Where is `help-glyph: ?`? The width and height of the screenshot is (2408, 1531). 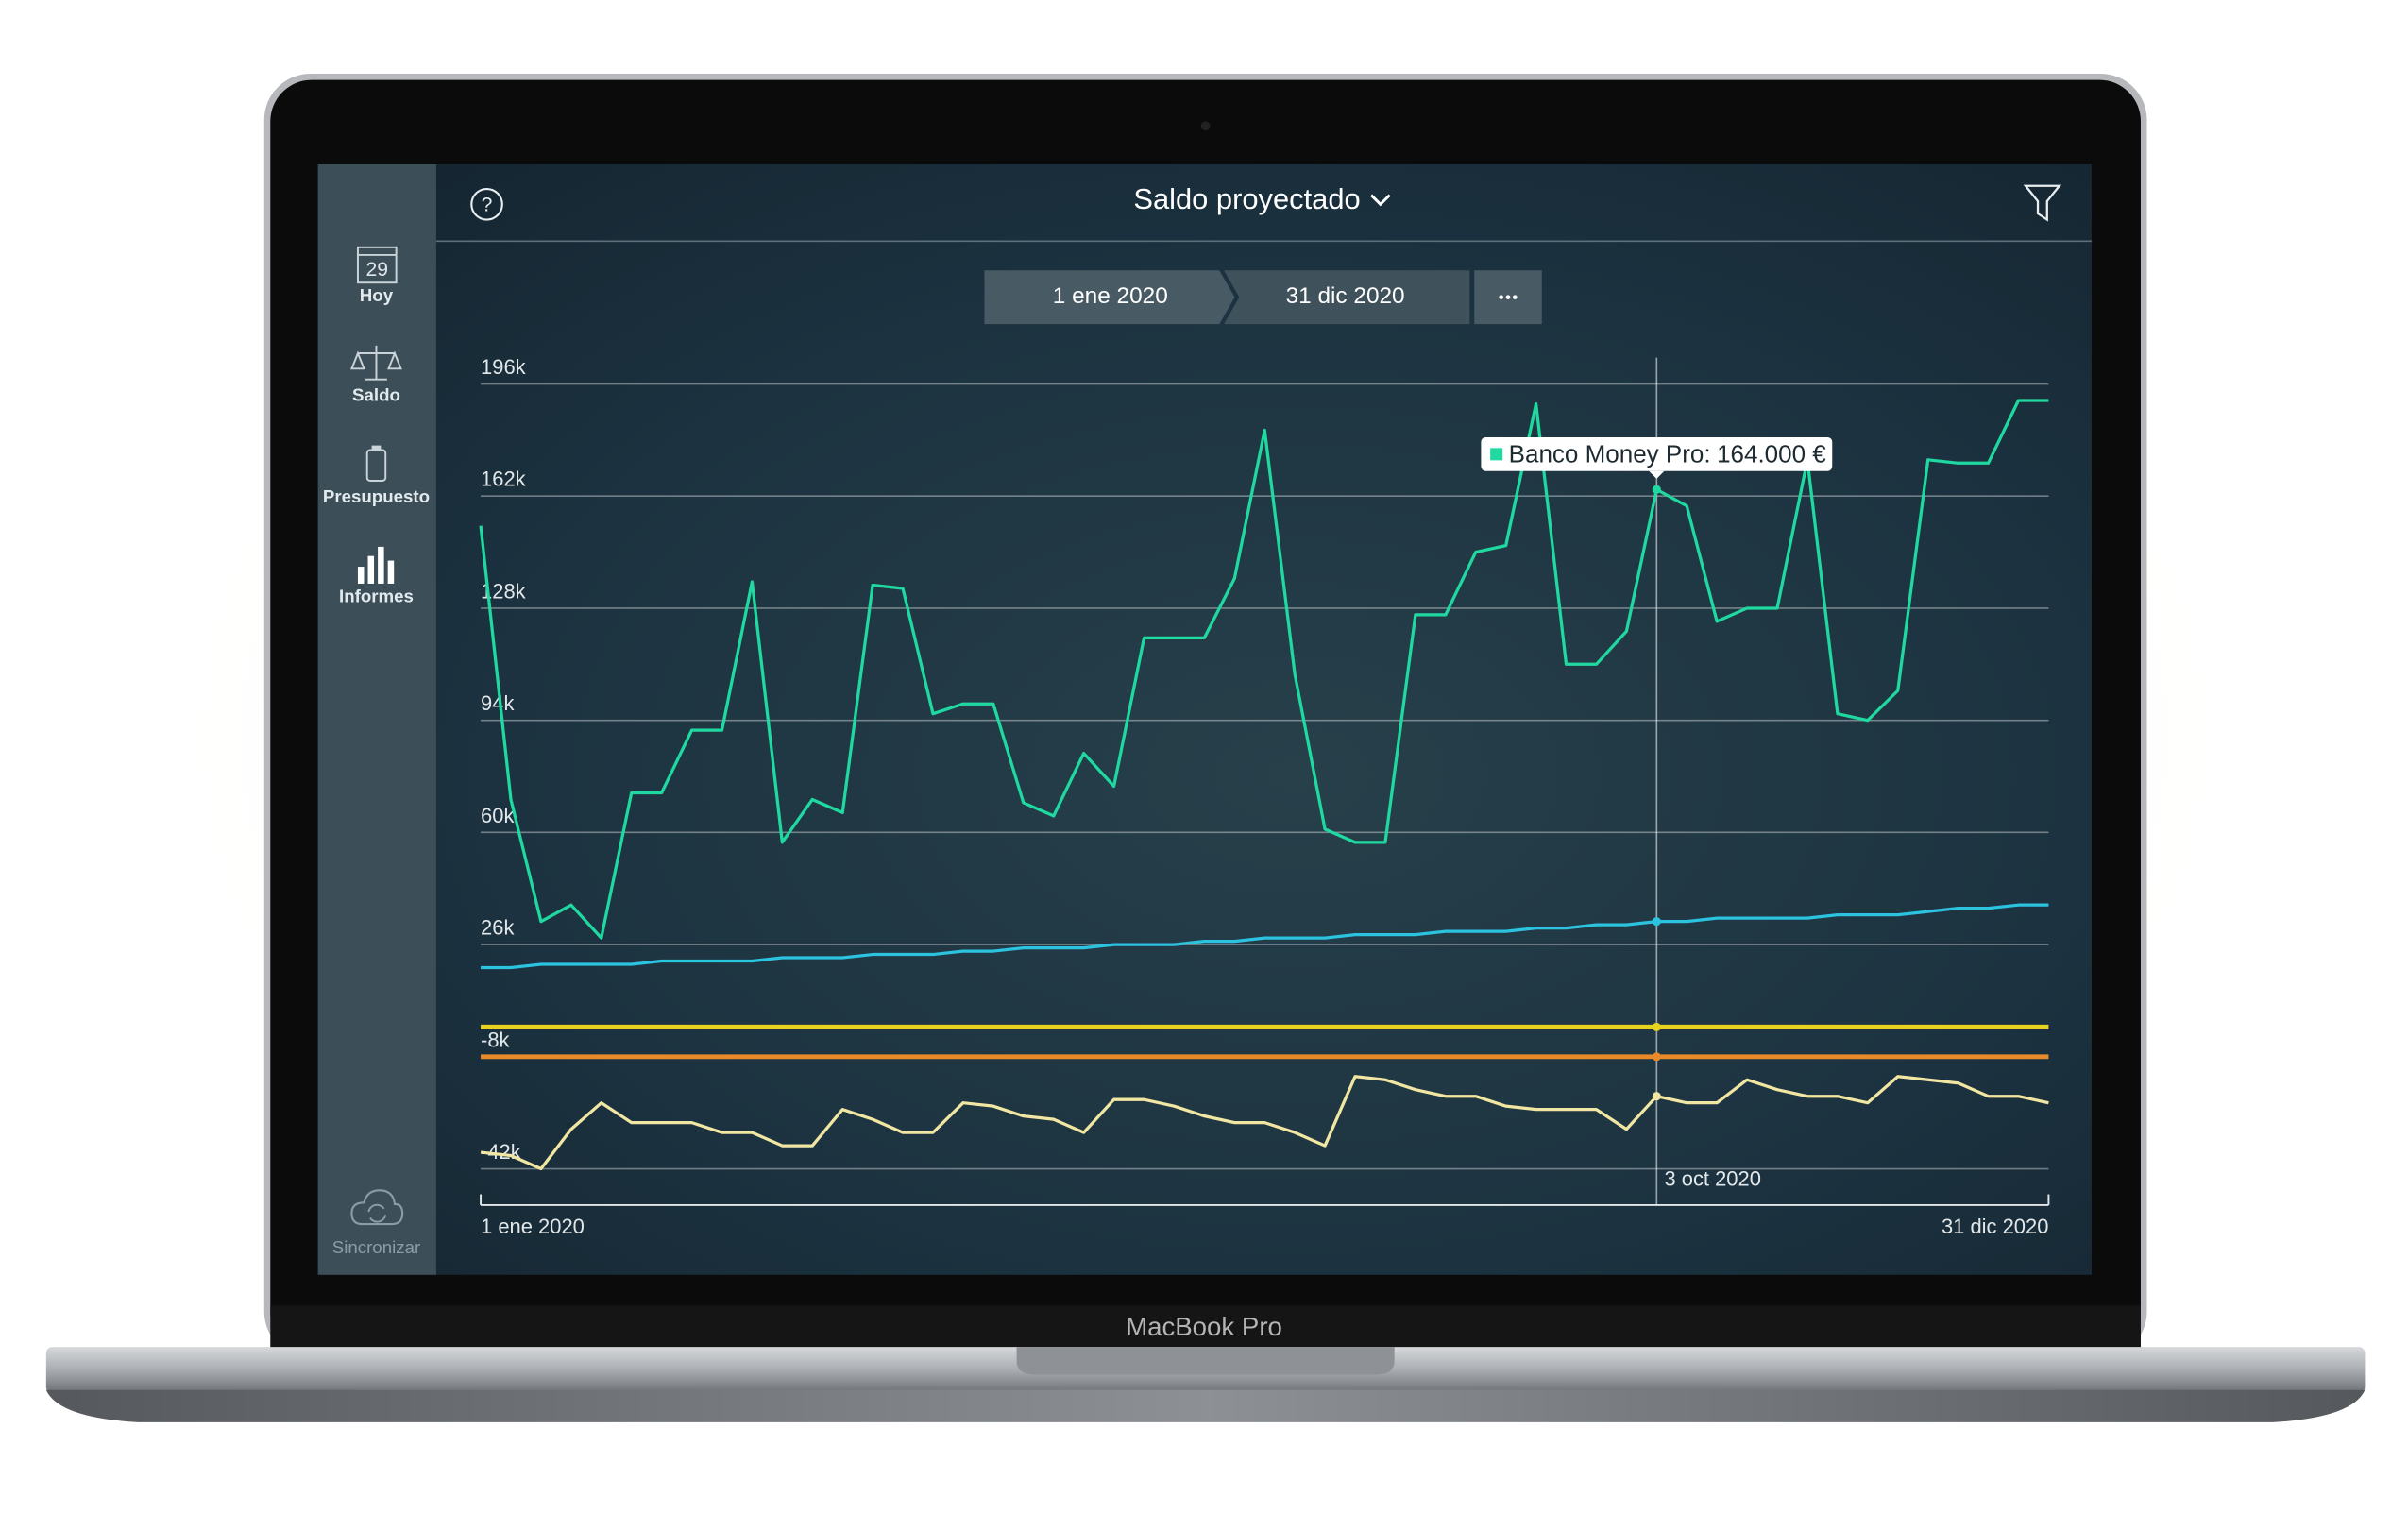 help-glyph: ? is located at coordinates (487, 204).